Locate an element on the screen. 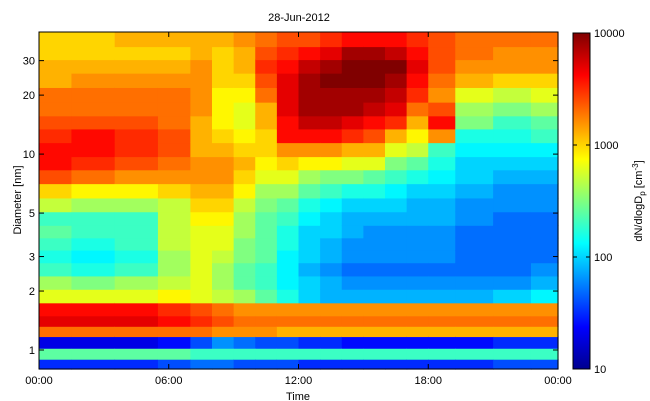 This screenshot has height=401, width=650. colorbar-tick-label: 100 is located at coordinates (603, 258).